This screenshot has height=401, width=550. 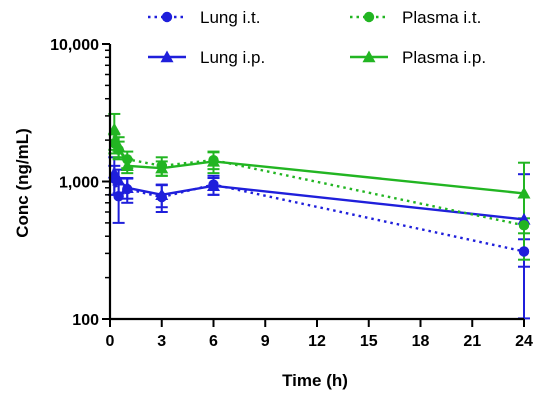 I want to click on x-tick-label: 18, so click(x=421, y=341).